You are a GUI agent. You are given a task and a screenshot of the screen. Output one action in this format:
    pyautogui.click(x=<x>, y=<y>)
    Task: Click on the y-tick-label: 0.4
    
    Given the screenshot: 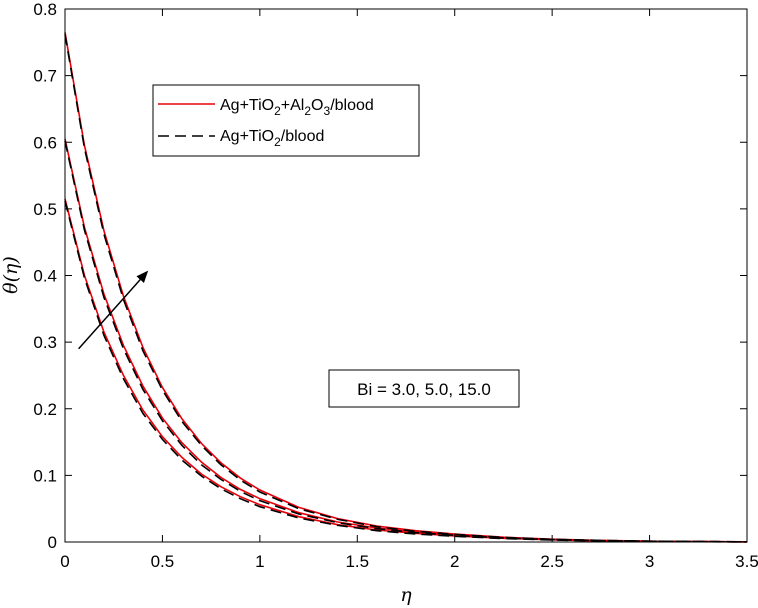 What is the action you would take?
    pyautogui.click(x=45, y=276)
    